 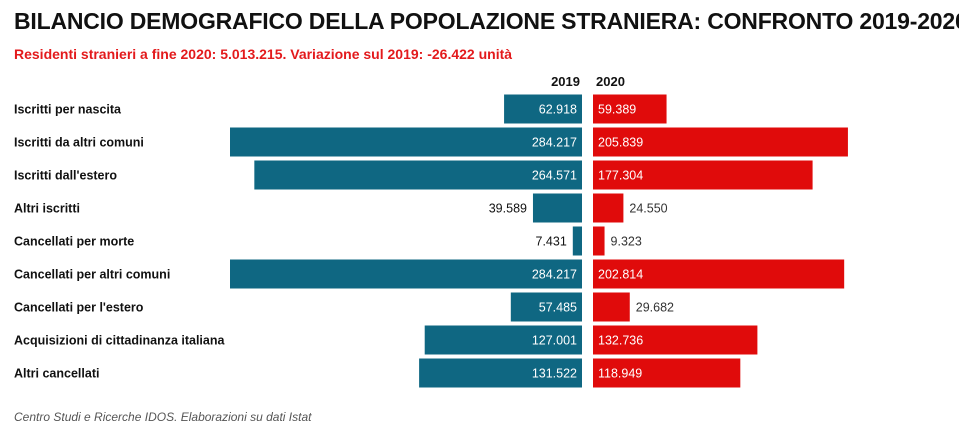 What do you see at coordinates (68, 110) in the screenshot?
I see `category-label: Iscritti per nascita` at bounding box center [68, 110].